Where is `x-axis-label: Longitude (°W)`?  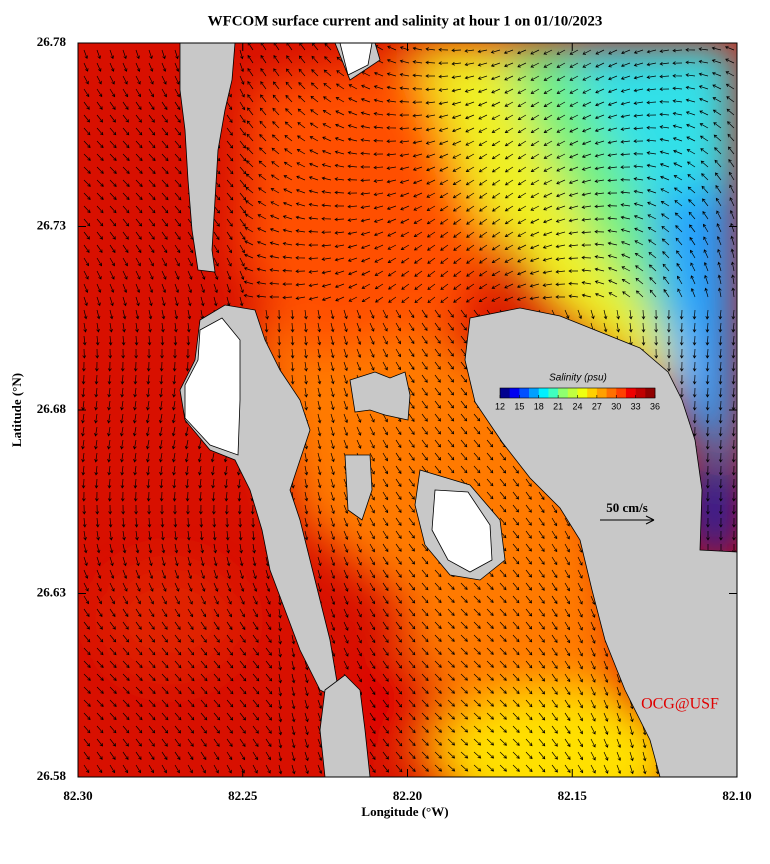 x-axis-label: Longitude (°W) is located at coordinates (404, 811).